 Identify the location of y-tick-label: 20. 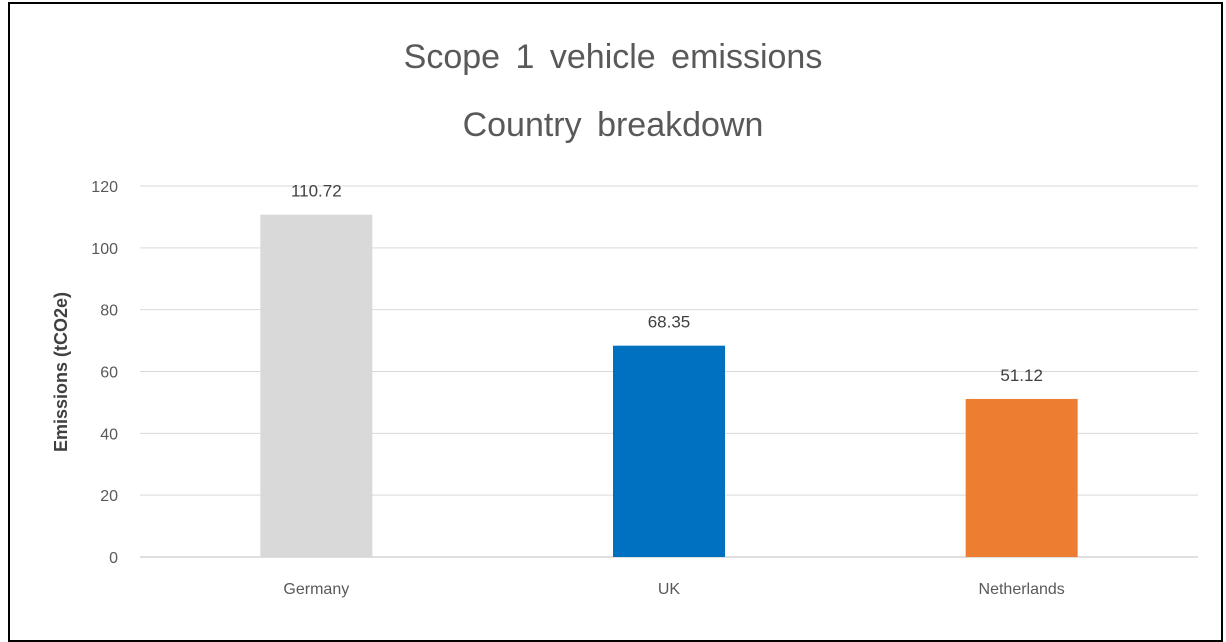
(109, 496).